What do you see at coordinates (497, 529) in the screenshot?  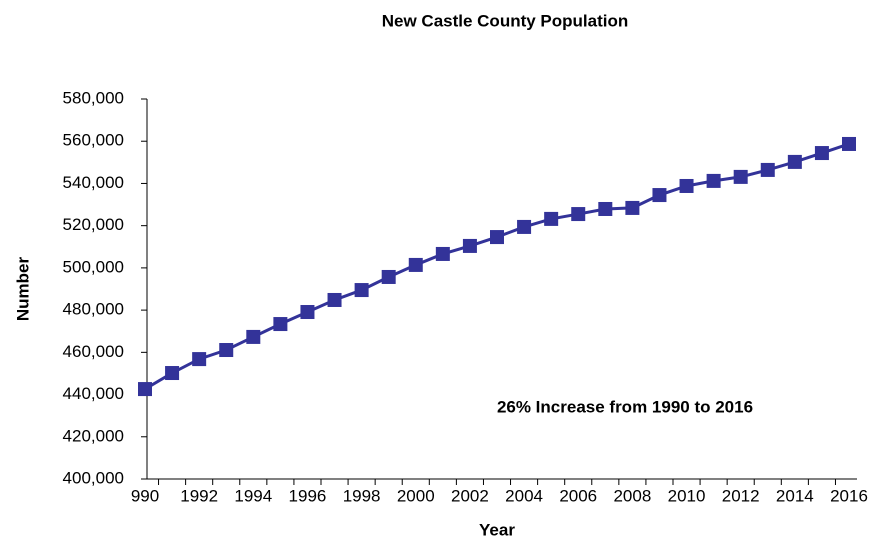 I see `x-axis-title: Year` at bounding box center [497, 529].